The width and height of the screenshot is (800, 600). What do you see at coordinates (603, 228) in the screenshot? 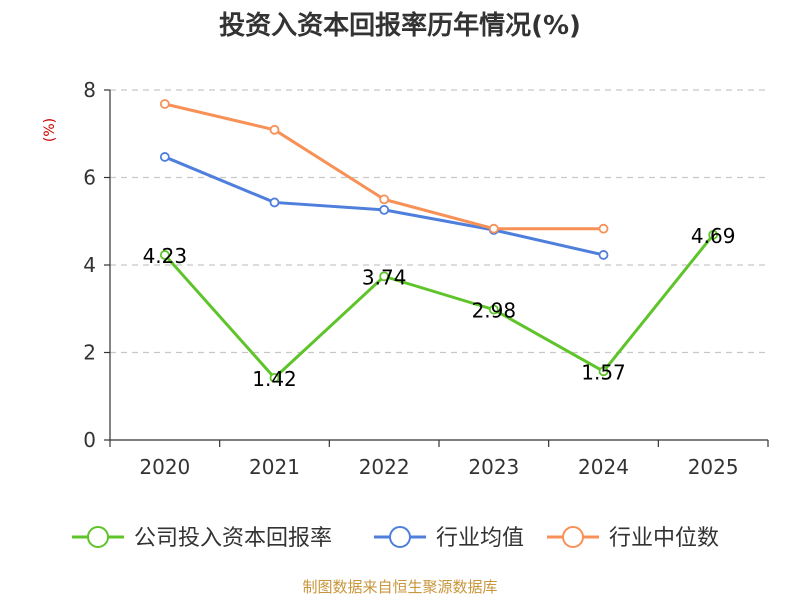
I see `series-2-point-2024` at bounding box center [603, 228].